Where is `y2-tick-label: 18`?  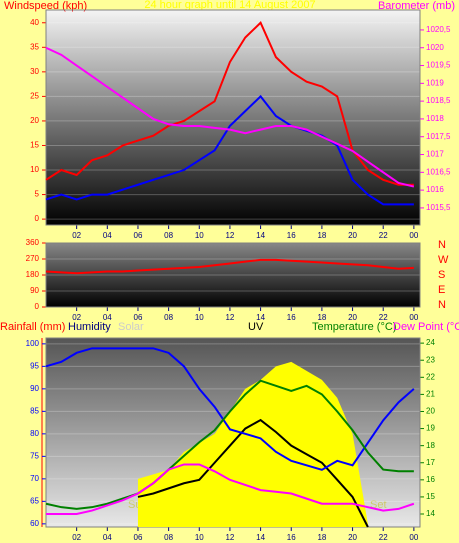
y2-tick-label: 18 is located at coordinates (430, 445).